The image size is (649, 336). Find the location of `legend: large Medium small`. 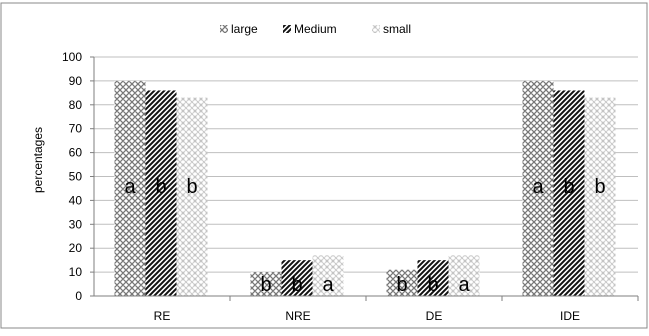

legend: large Medium small is located at coordinates (315, 29).